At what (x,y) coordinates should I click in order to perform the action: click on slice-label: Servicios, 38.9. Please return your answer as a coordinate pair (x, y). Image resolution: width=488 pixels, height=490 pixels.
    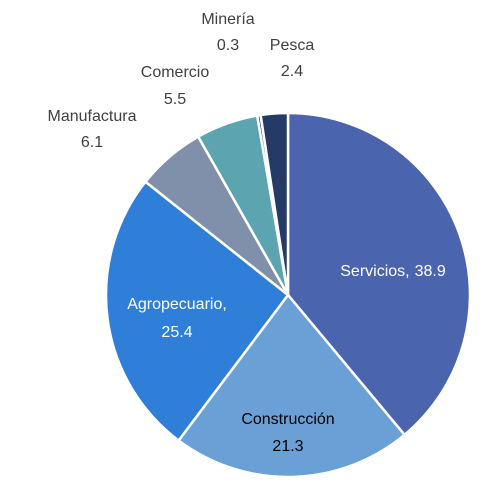
    Looking at the image, I should click on (393, 271).